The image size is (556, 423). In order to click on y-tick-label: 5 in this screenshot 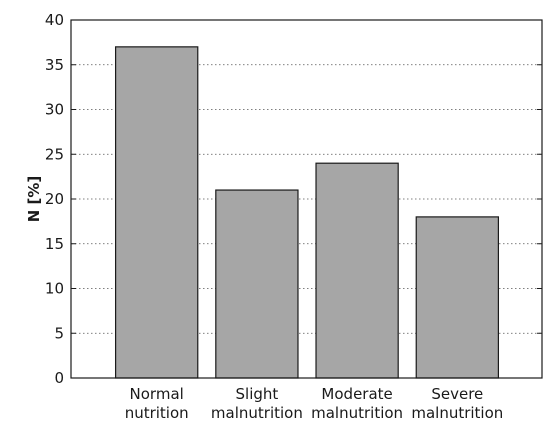, I will do `click(59, 333)`.